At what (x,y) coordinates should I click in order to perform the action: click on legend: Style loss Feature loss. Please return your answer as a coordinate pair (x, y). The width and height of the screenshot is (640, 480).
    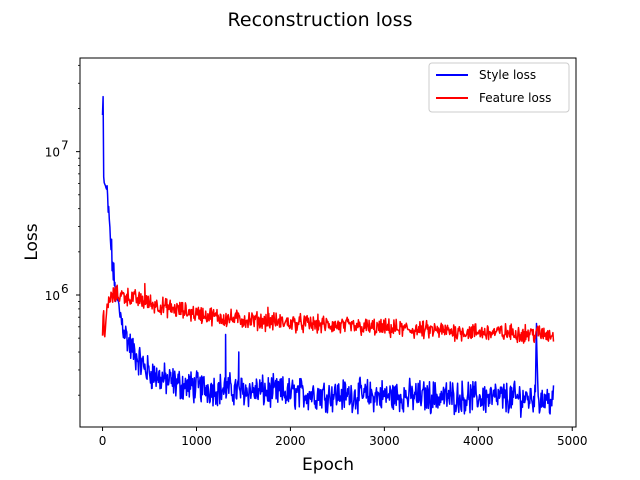
    Looking at the image, I should click on (499, 87).